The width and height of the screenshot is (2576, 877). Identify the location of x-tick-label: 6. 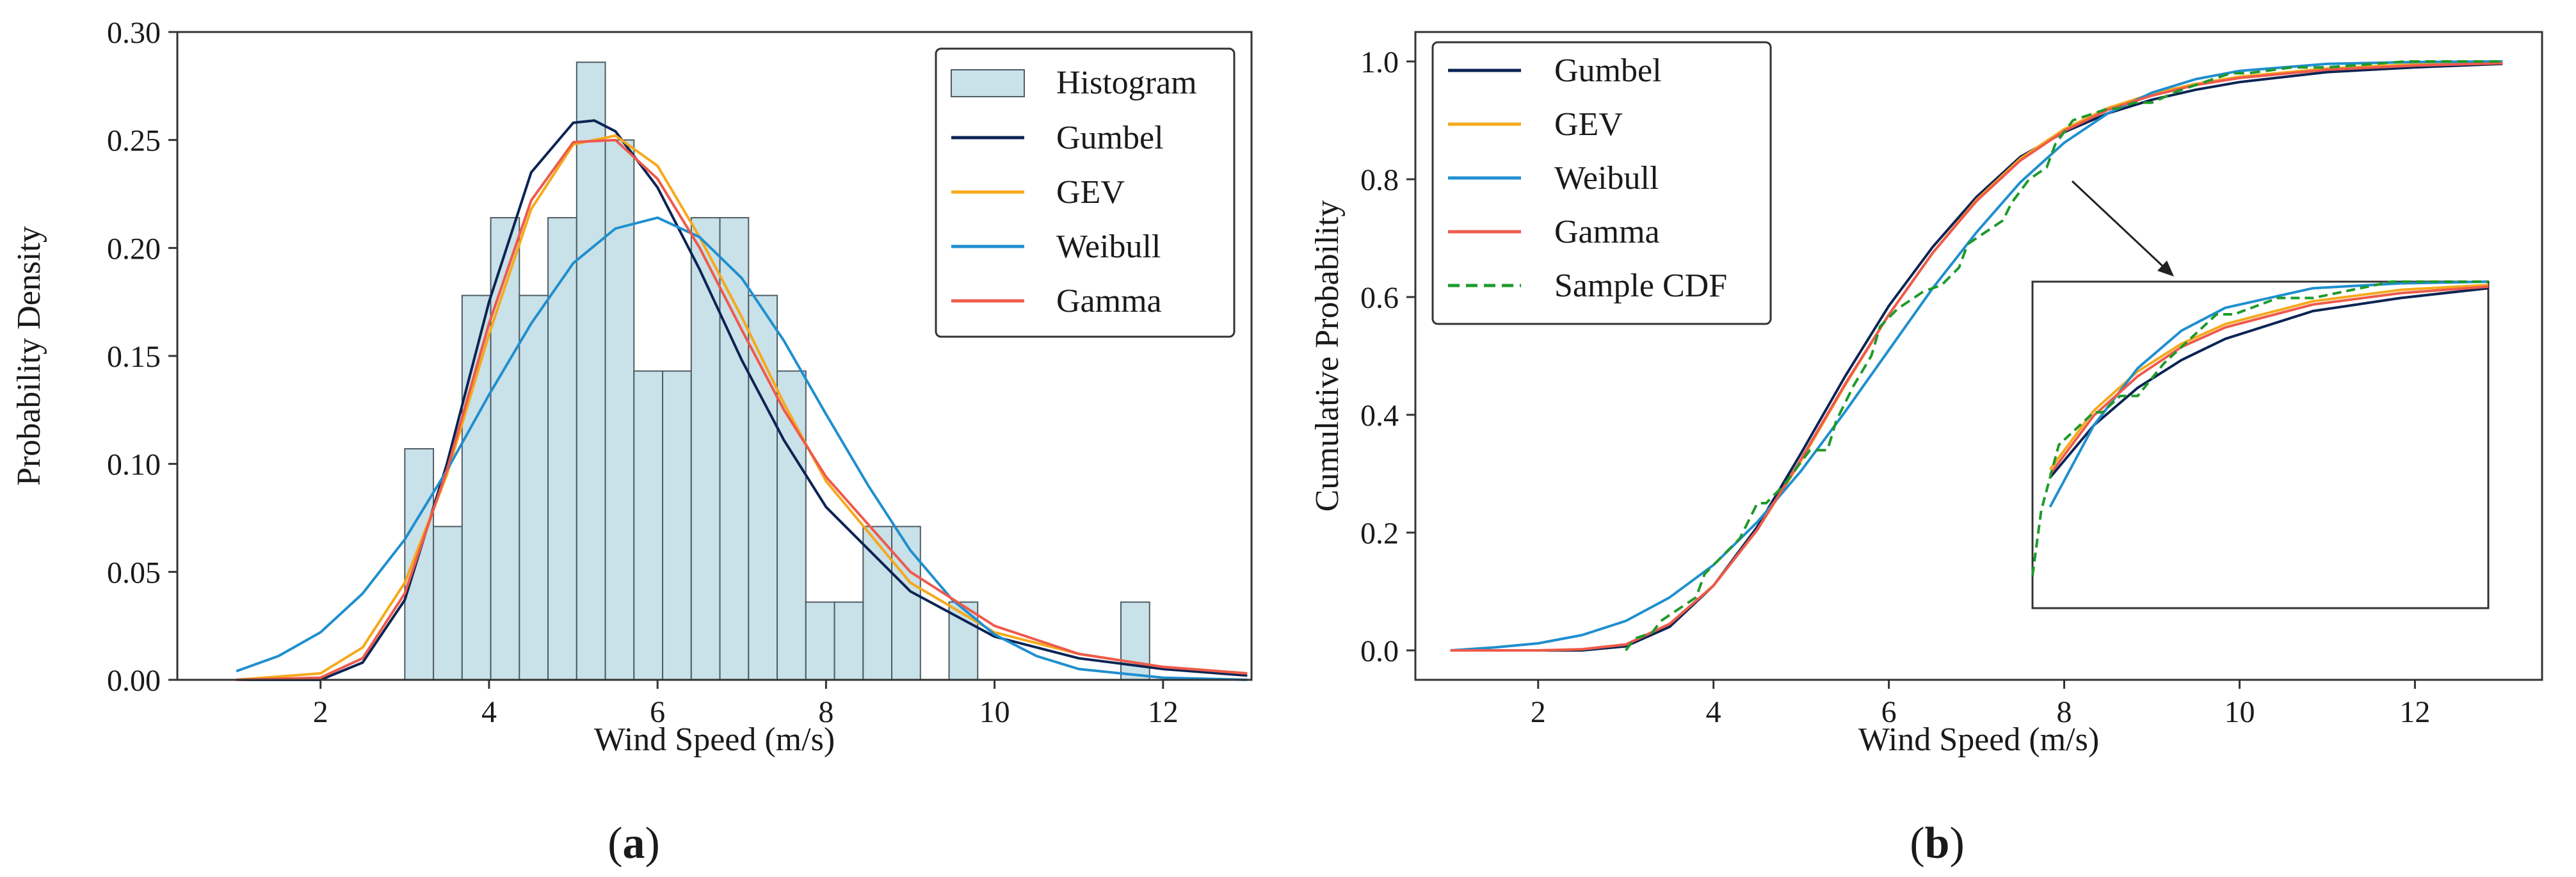
(1889, 712).